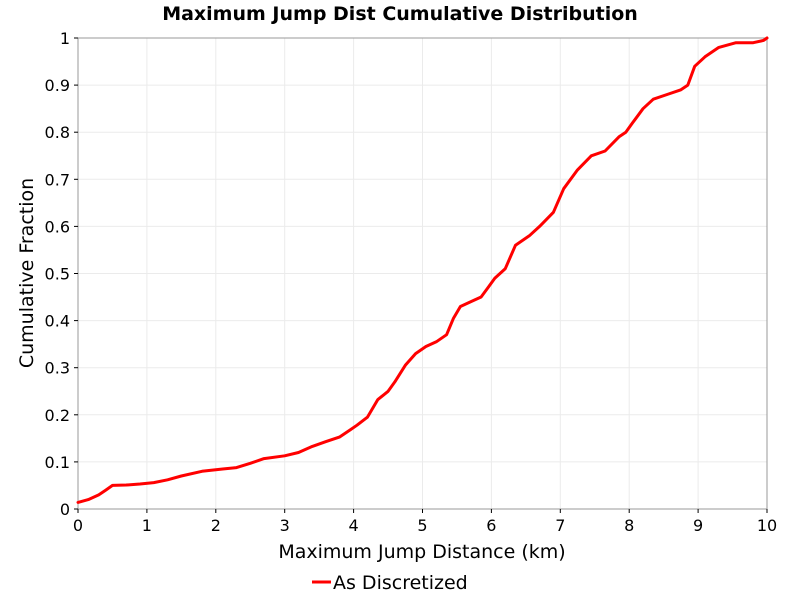  What do you see at coordinates (698, 525) in the screenshot?
I see `x-tick-label: 9` at bounding box center [698, 525].